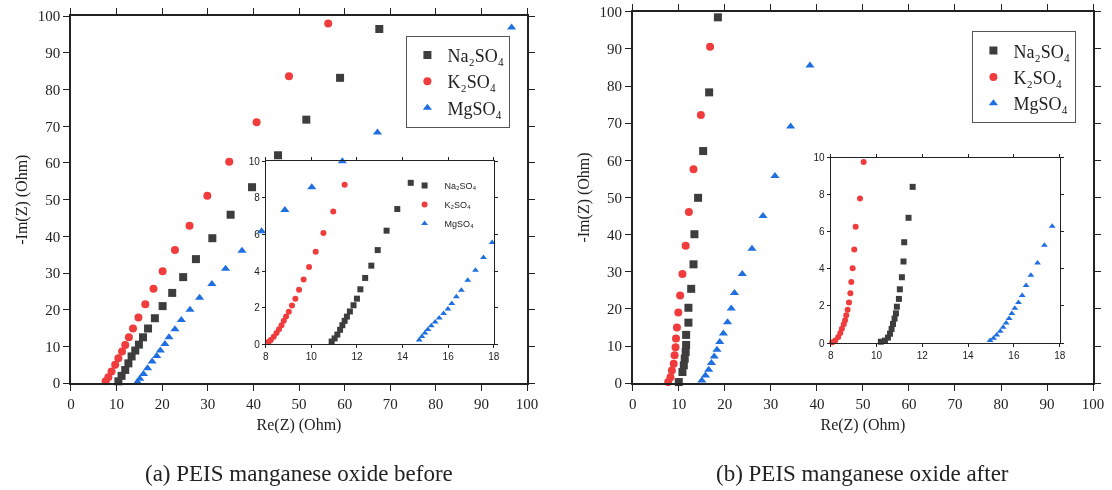 The height and width of the screenshot is (490, 1112). I want to click on text: (a) PEIS manganese oxide before, so click(299, 473).